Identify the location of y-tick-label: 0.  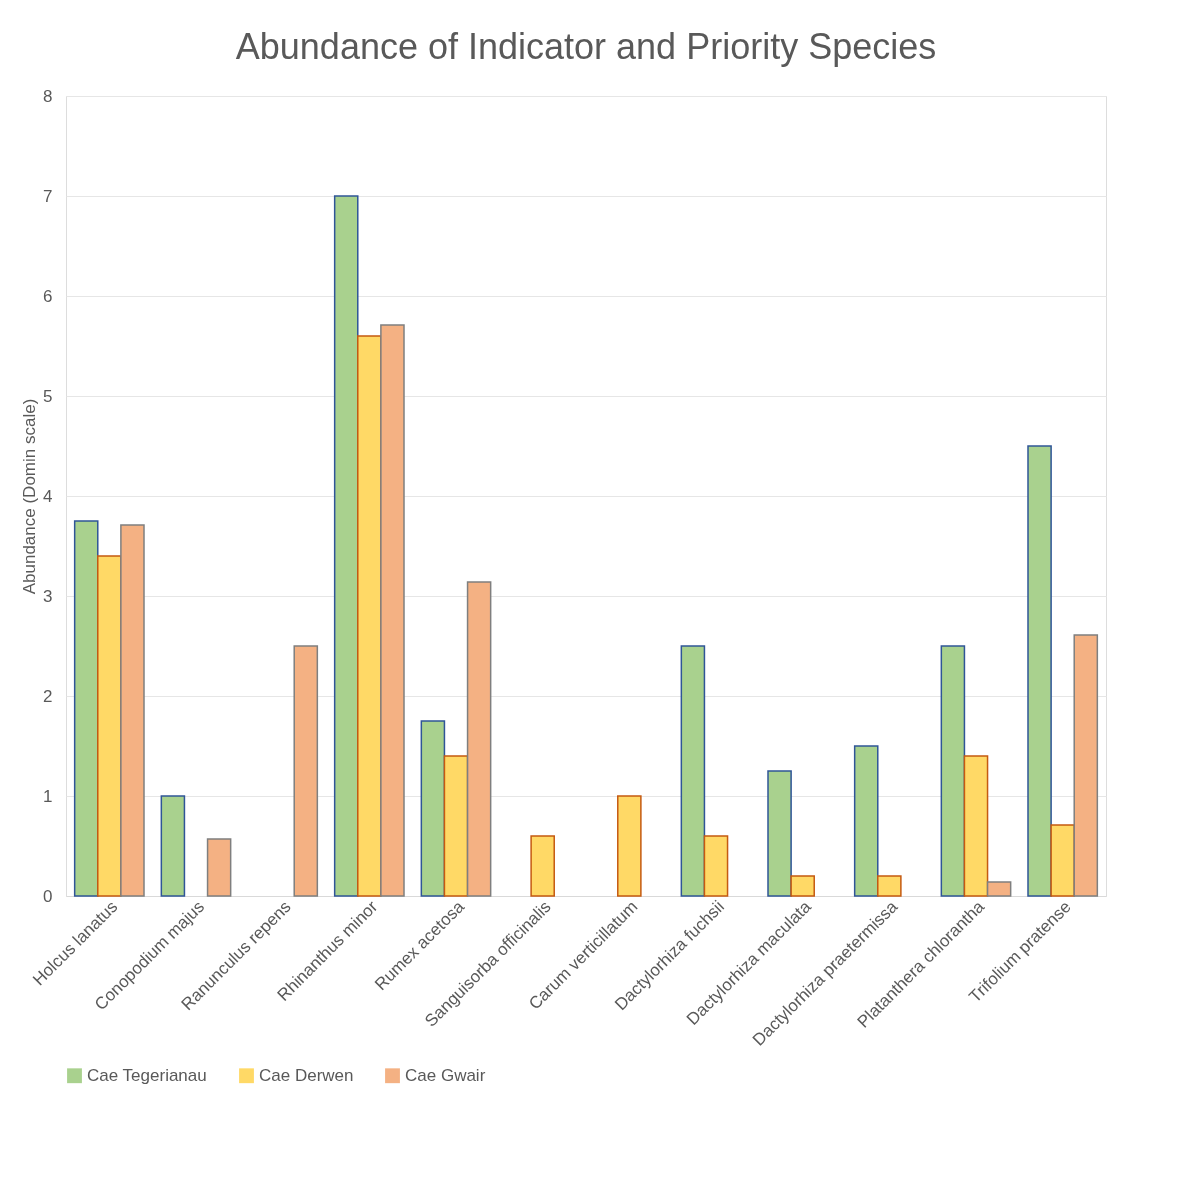
(48, 896).